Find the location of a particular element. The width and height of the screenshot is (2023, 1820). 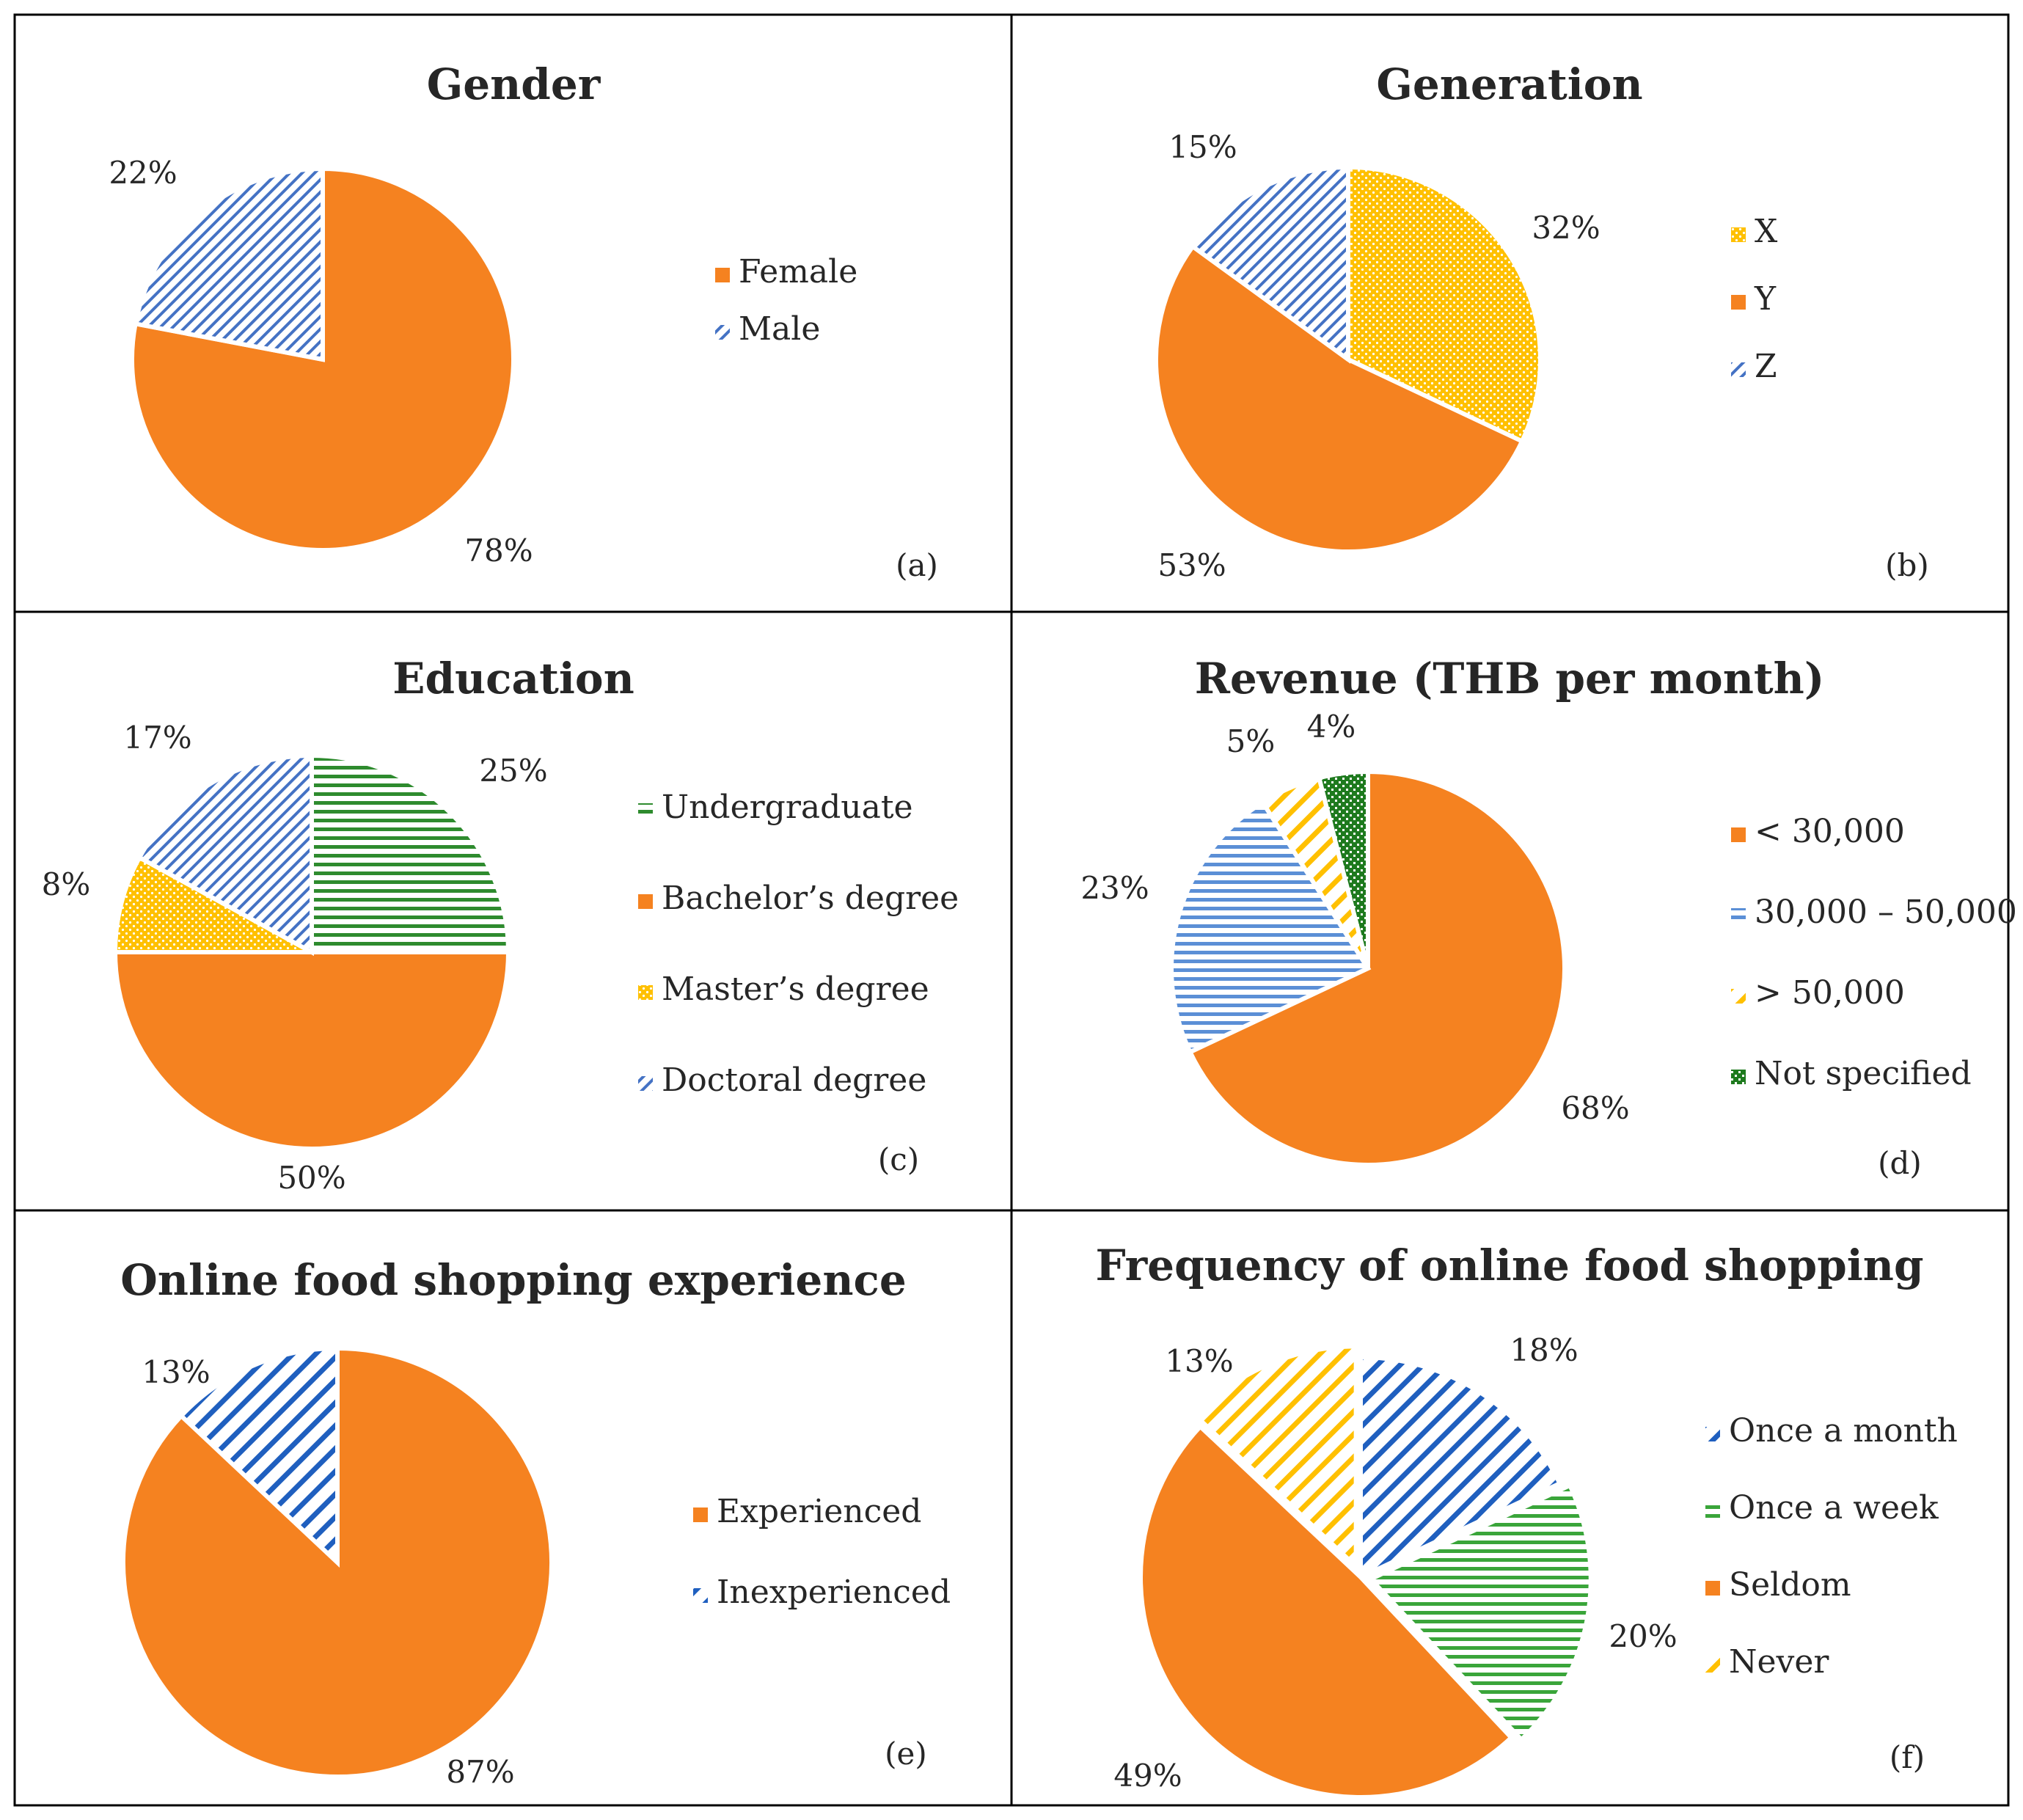

panel-tag: (d) is located at coordinates (1900, 1163).